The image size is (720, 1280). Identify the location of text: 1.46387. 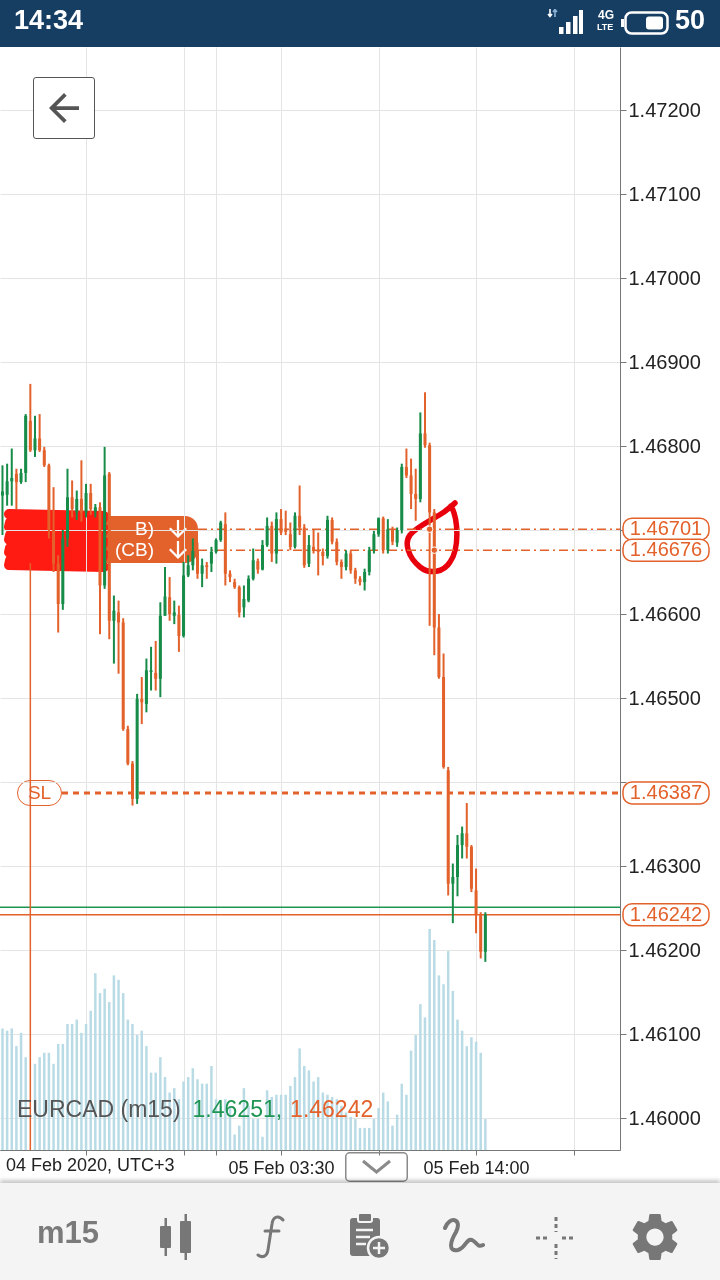
(666, 791).